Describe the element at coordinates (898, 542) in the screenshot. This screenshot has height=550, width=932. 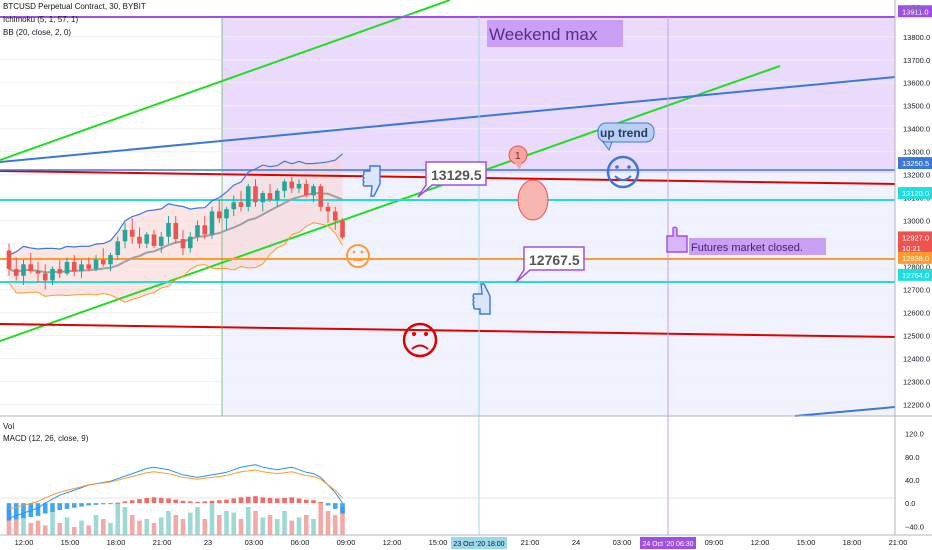
I see `time-tick-label: 21:00` at that location.